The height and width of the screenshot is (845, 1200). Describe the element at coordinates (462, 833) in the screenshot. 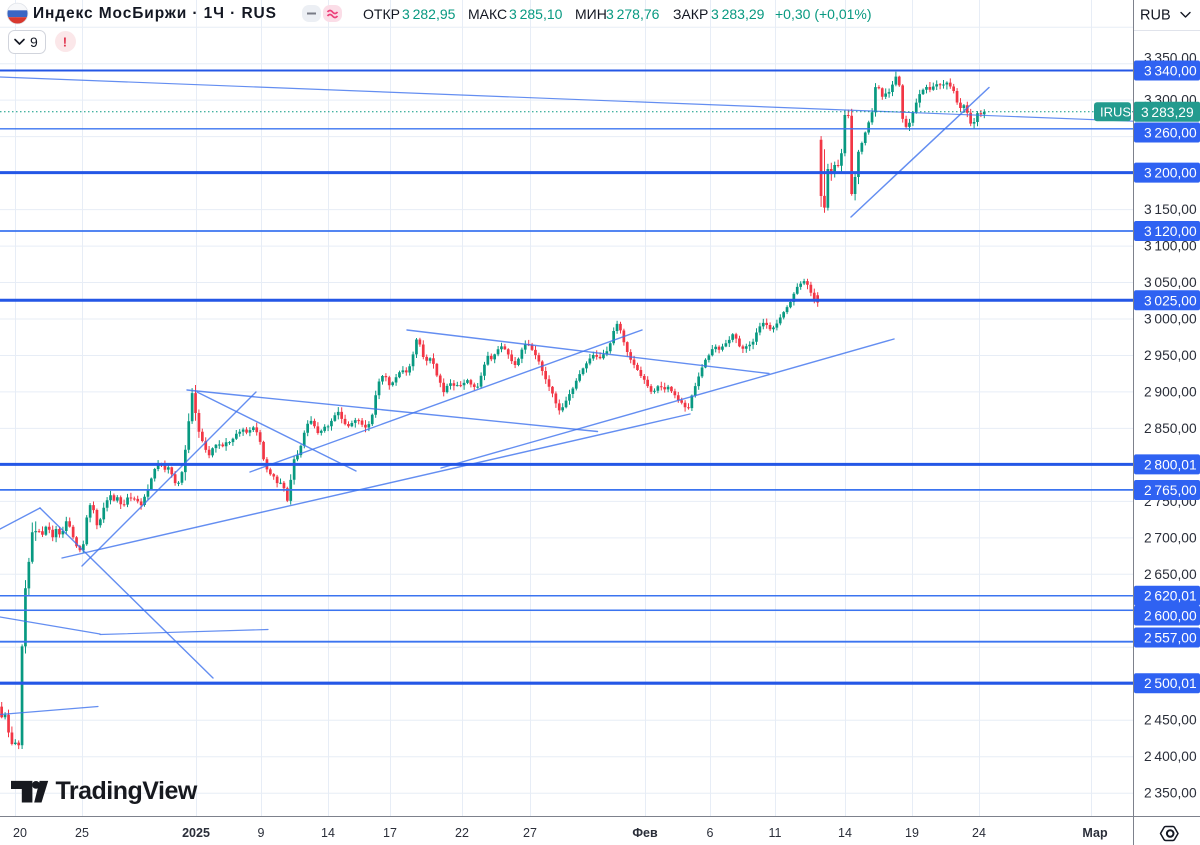

I see `svg-text: 22` at that location.